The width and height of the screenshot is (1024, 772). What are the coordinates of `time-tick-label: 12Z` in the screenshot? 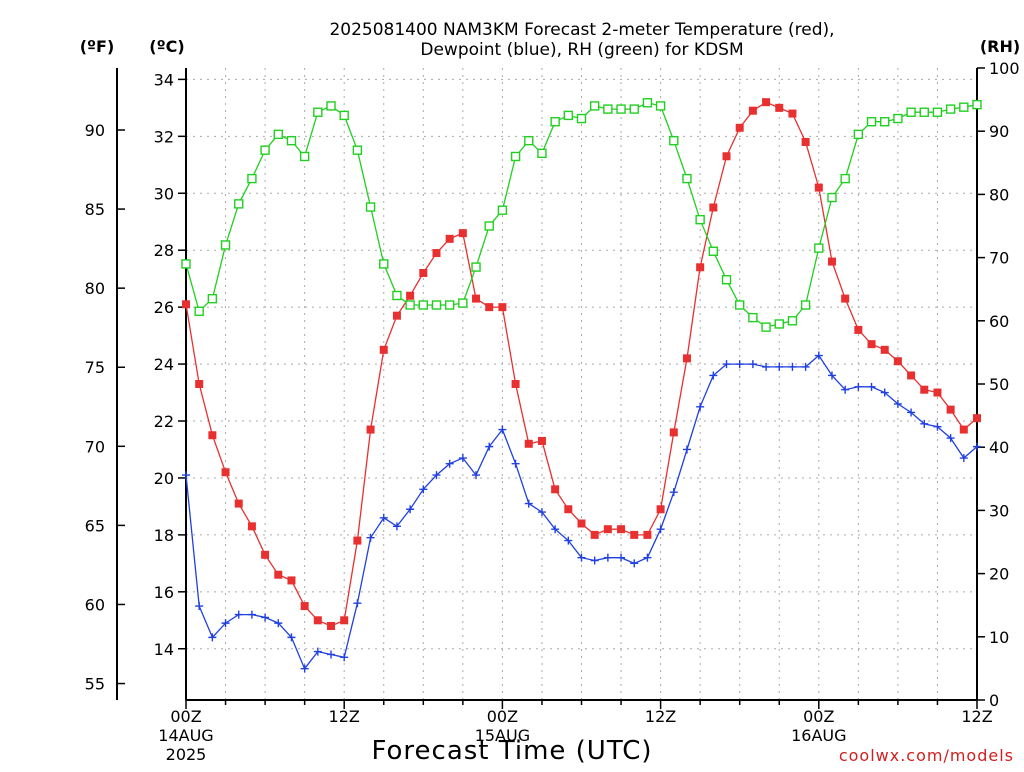 It's located at (344, 716).